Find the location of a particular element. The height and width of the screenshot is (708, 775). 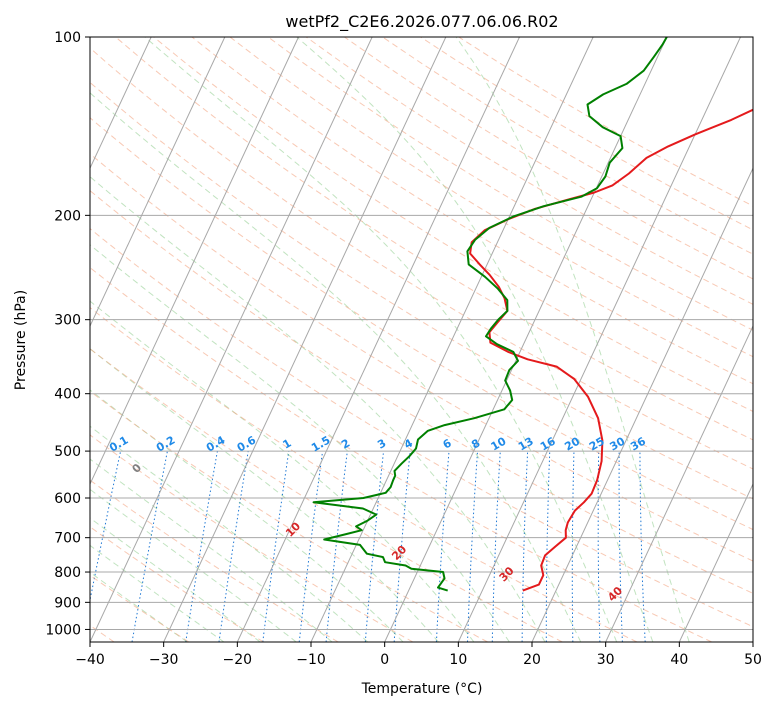

x-tick-label: 20 is located at coordinates (532, 660).